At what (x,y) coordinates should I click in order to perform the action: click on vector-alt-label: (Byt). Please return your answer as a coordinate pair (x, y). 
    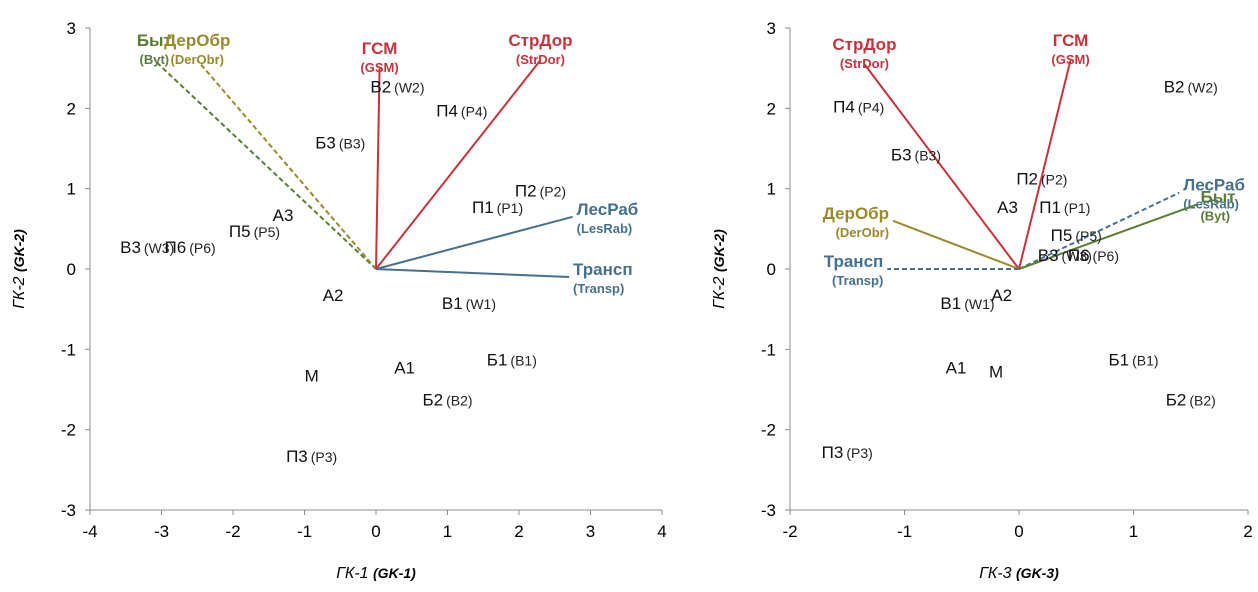
    Looking at the image, I should click on (1215, 216).